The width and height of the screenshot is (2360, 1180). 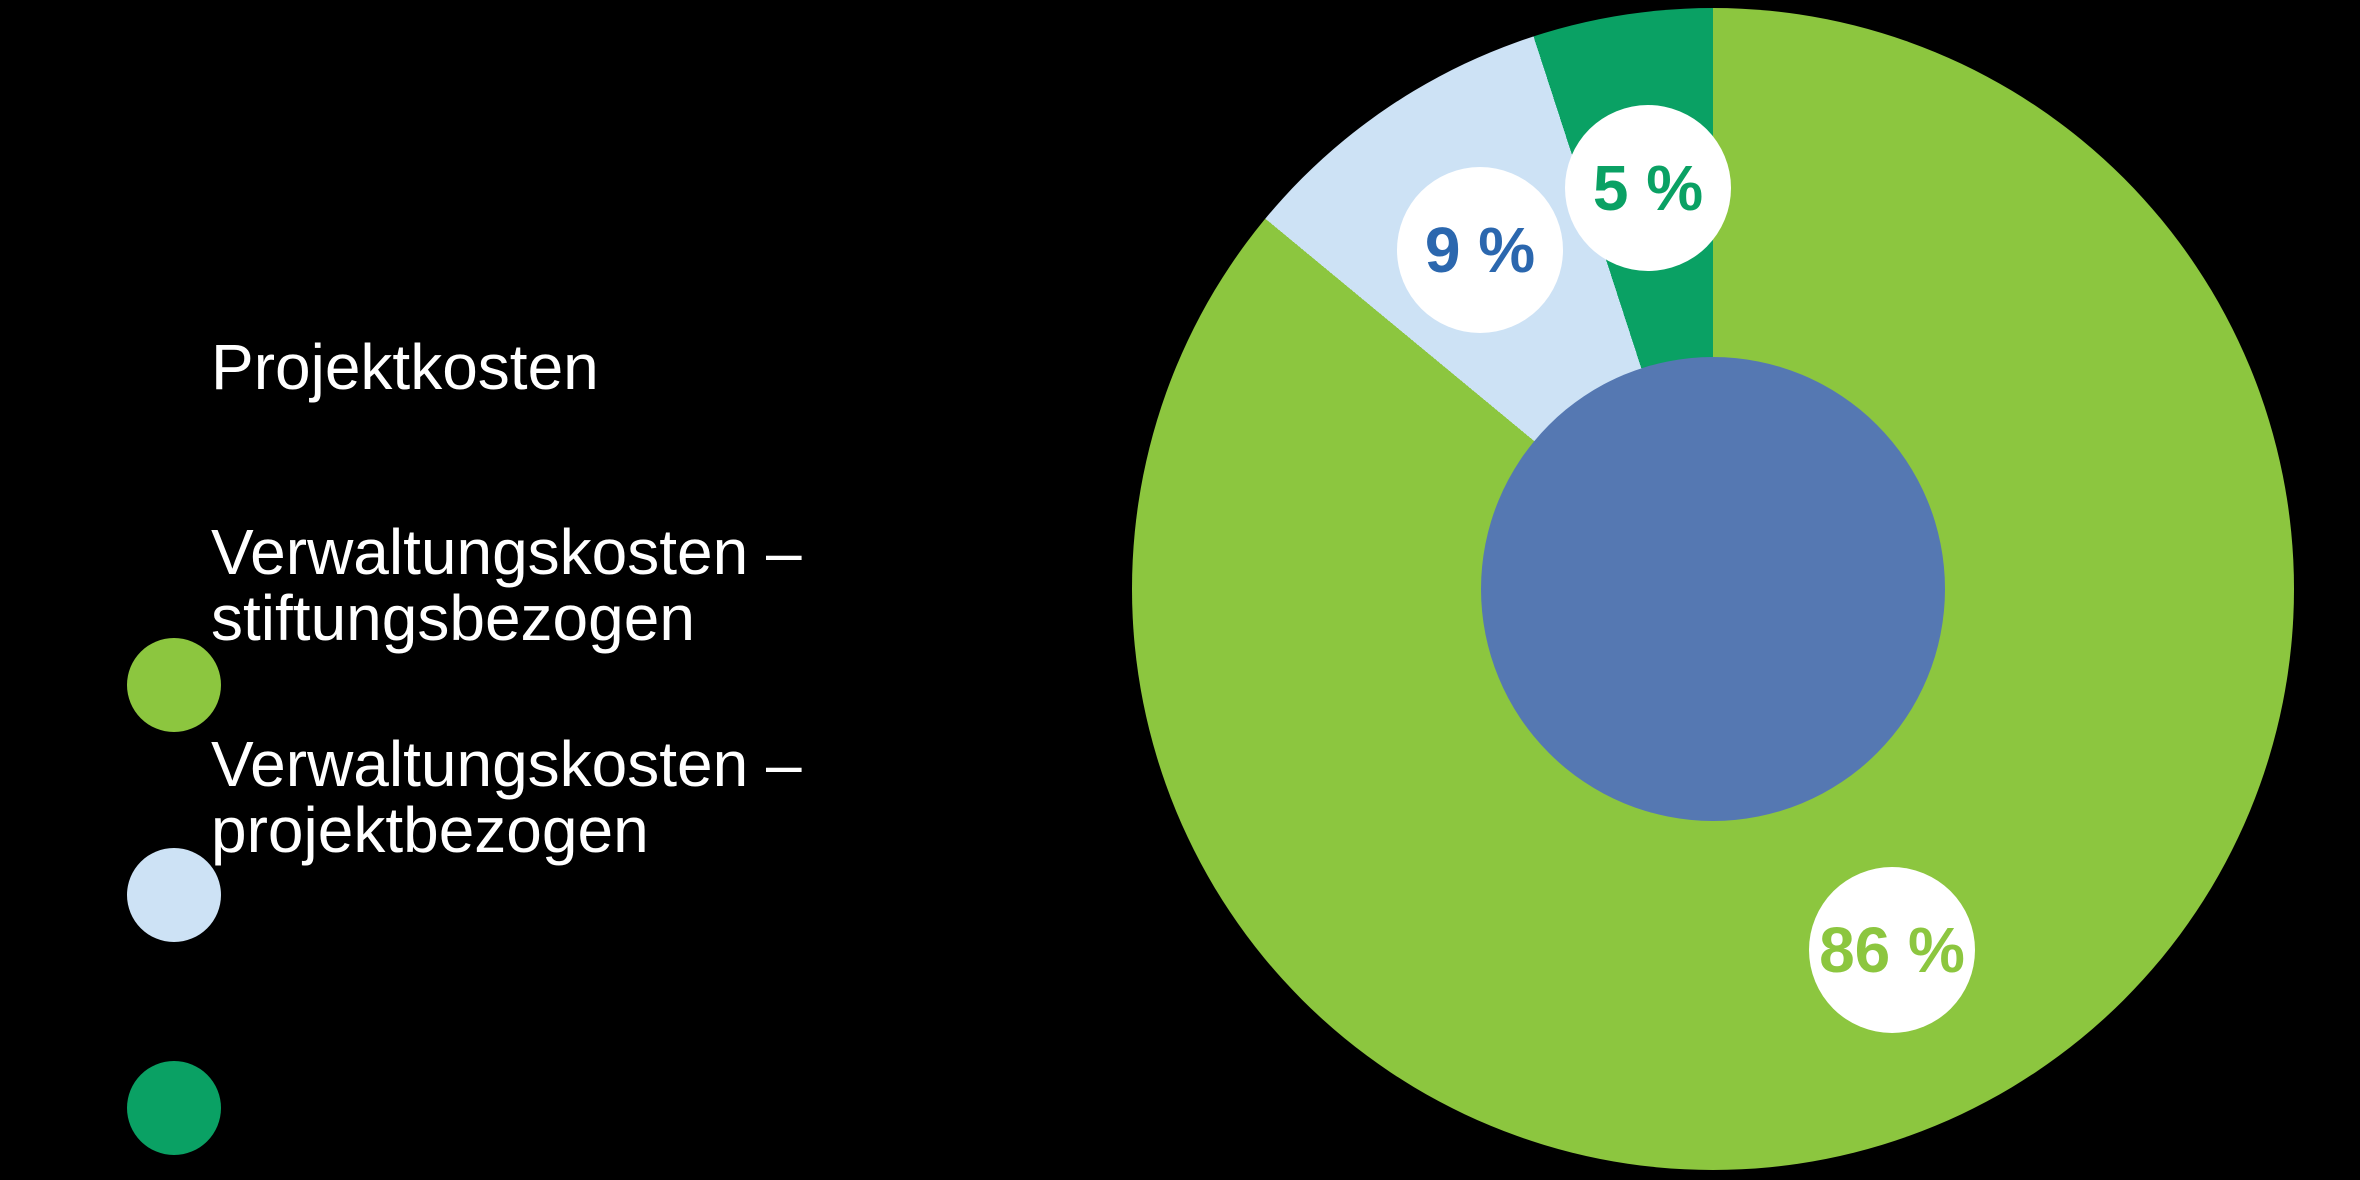 I want to click on legend-item-verwaltungskosten-projektbezogen: Verwaltungskosten – projektbezogen, so click(x=506, y=797).